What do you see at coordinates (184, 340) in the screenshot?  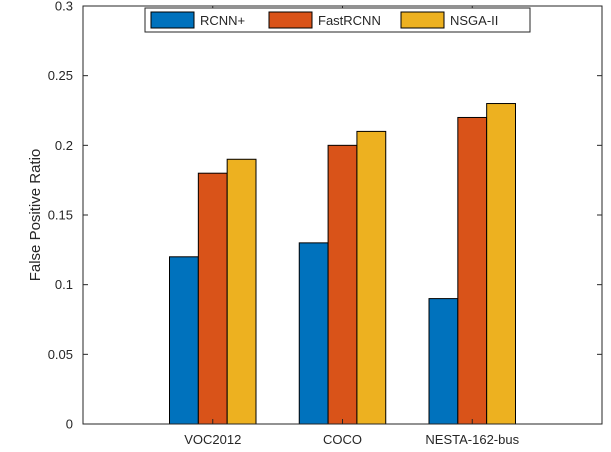 I see `bar-rcnn--voc2012` at bounding box center [184, 340].